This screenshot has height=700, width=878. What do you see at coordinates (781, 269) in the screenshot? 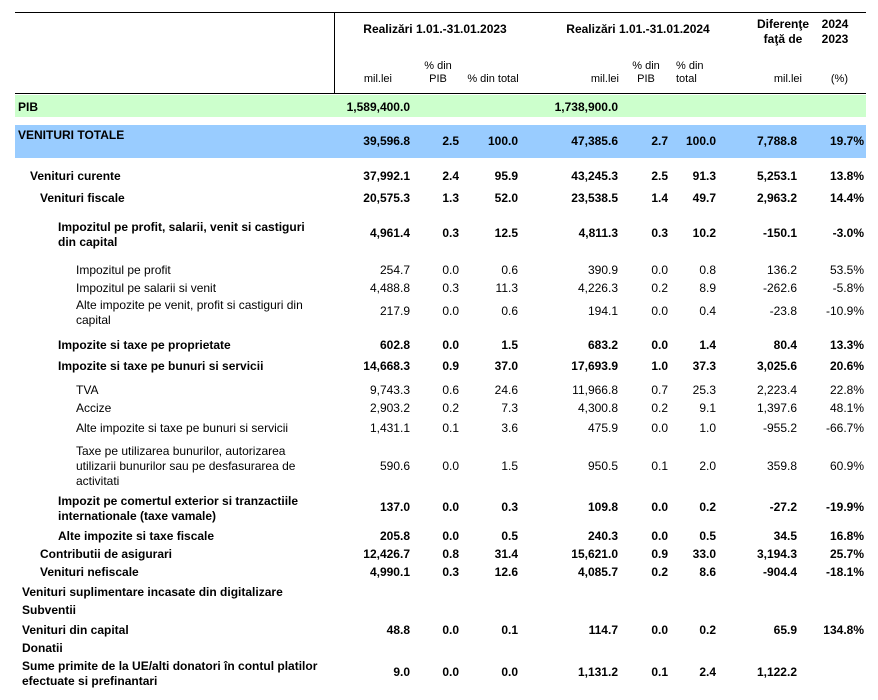
I see `cell-diff-value: 136.2` at bounding box center [781, 269].